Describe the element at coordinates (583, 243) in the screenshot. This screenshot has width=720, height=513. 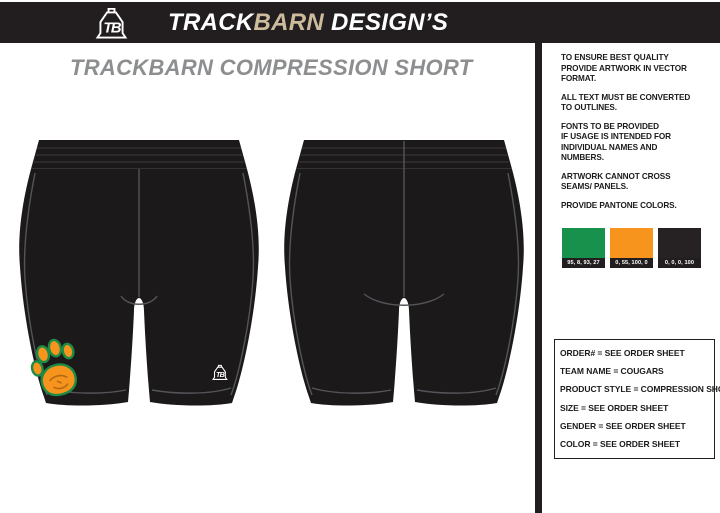
I see `swatch-green-chip` at that location.